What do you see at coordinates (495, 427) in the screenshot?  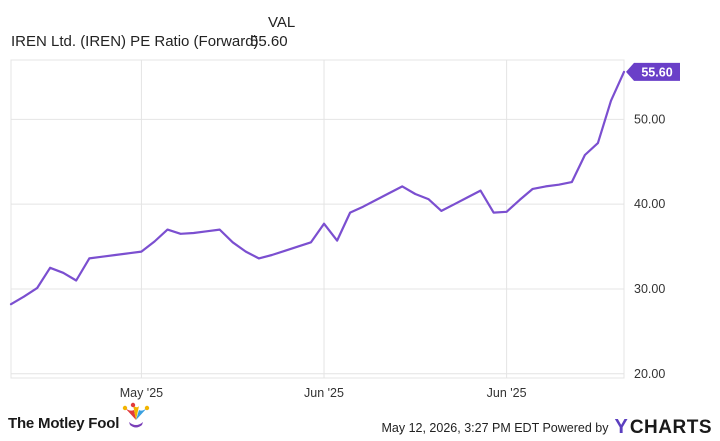 I see `footer-timestamp: May 12, 2026, 3:27 PM EDT Powered by` at bounding box center [495, 427].